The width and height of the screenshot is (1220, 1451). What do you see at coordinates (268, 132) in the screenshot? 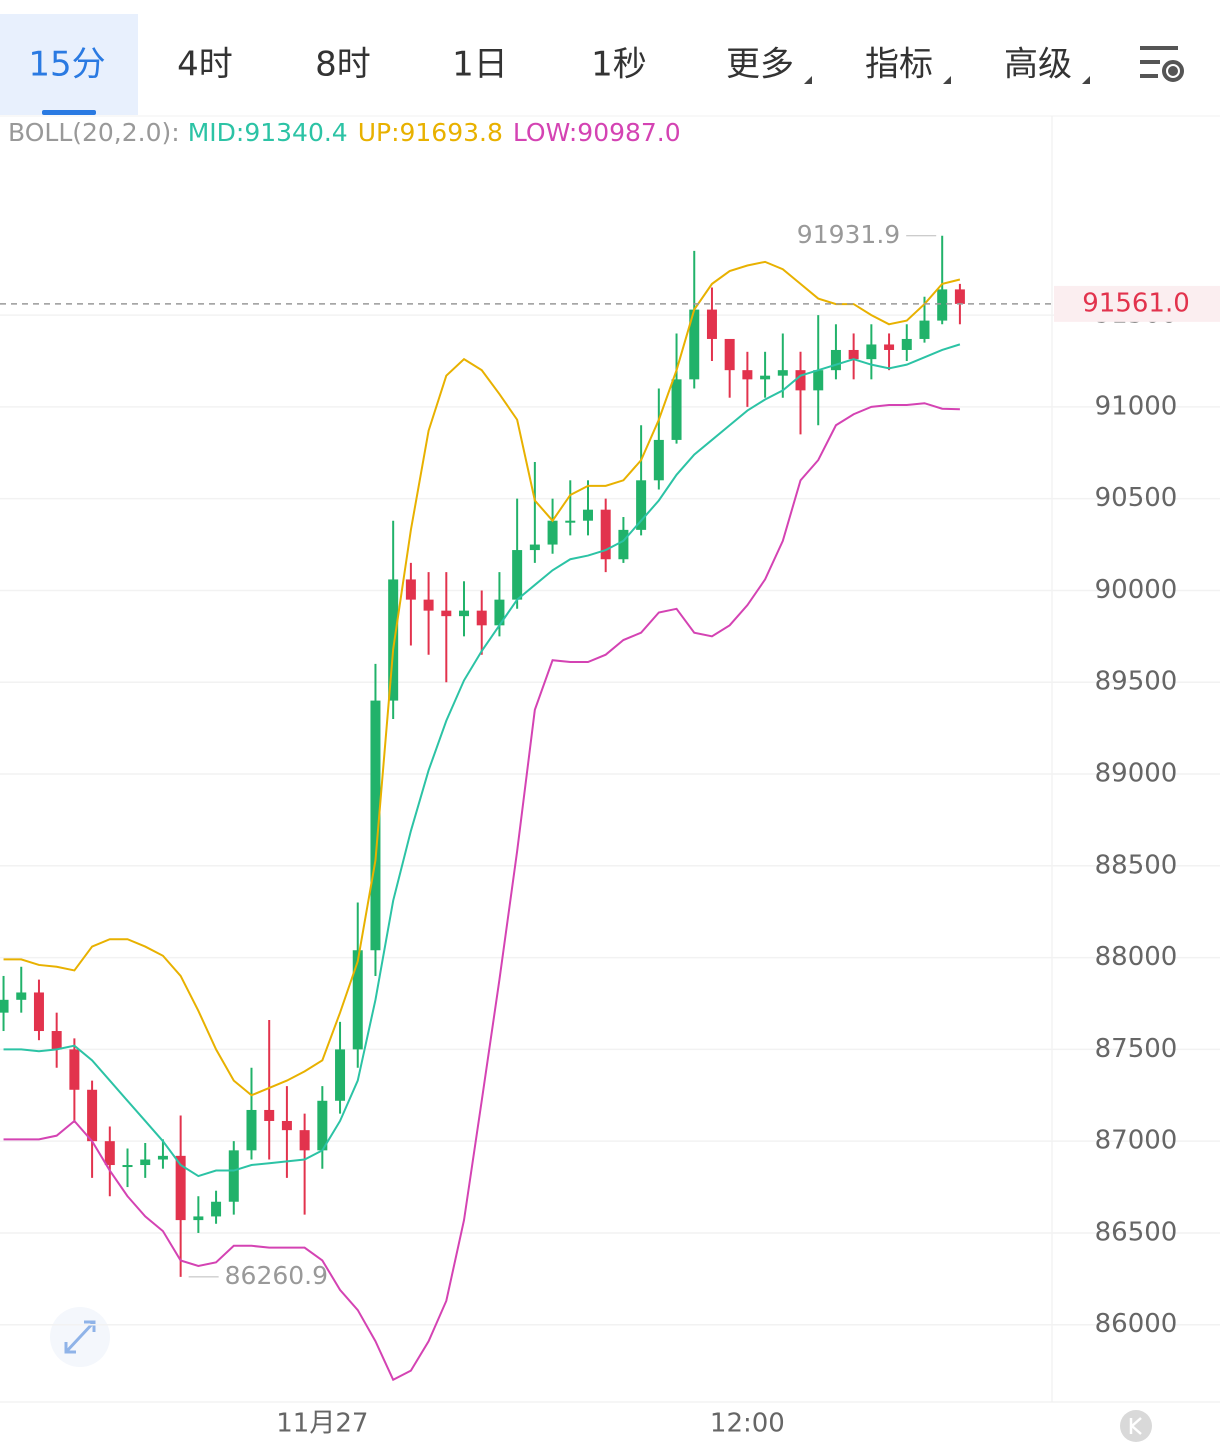
I see `legend-entry: MID:91340.4` at bounding box center [268, 132].